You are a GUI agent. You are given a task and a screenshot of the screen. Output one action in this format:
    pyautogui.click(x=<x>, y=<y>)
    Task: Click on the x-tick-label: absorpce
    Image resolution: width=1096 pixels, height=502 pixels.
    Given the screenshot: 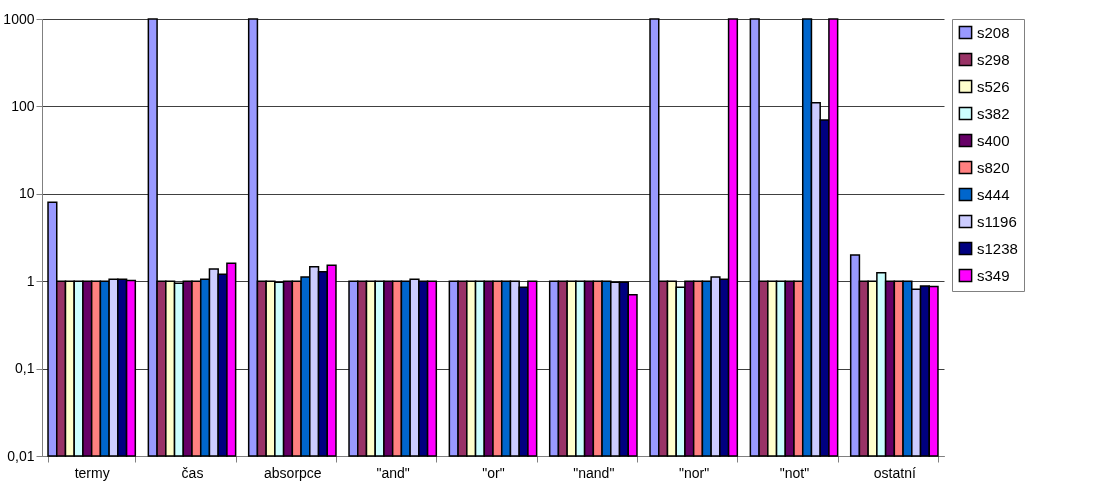 What is the action you would take?
    pyautogui.click(x=293, y=472)
    